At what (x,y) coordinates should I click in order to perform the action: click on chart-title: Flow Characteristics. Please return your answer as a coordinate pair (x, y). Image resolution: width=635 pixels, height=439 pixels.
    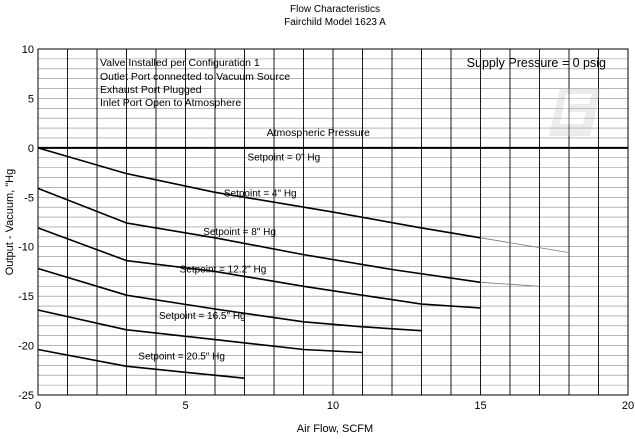
    Looking at the image, I should click on (335, 9).